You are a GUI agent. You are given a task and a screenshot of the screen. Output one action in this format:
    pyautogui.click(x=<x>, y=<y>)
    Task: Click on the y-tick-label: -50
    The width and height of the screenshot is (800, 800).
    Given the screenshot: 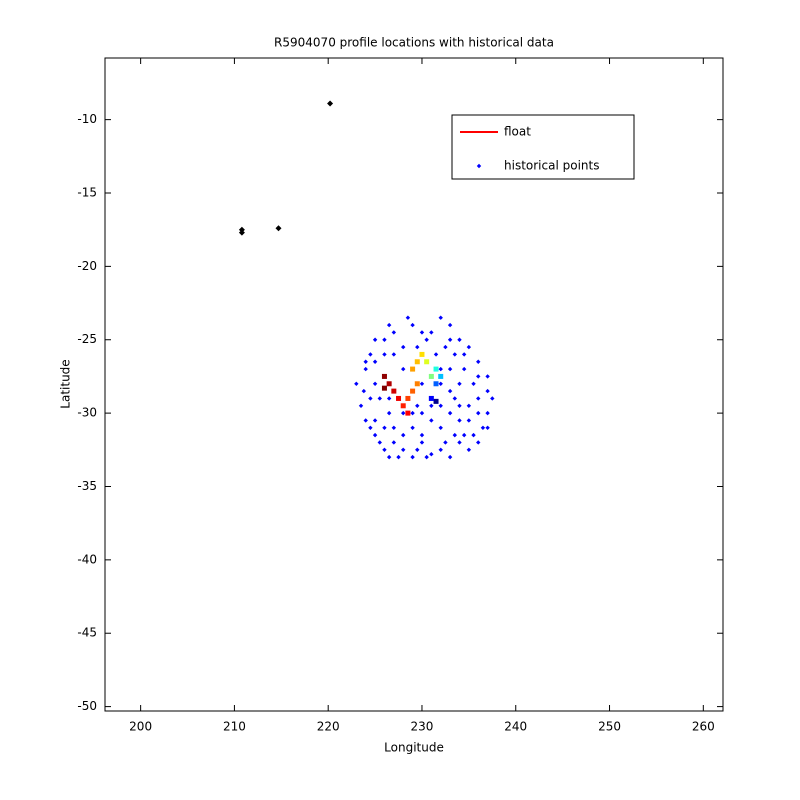 What is the action you would take?
    pyautogui.click(x=87, y=706)
    